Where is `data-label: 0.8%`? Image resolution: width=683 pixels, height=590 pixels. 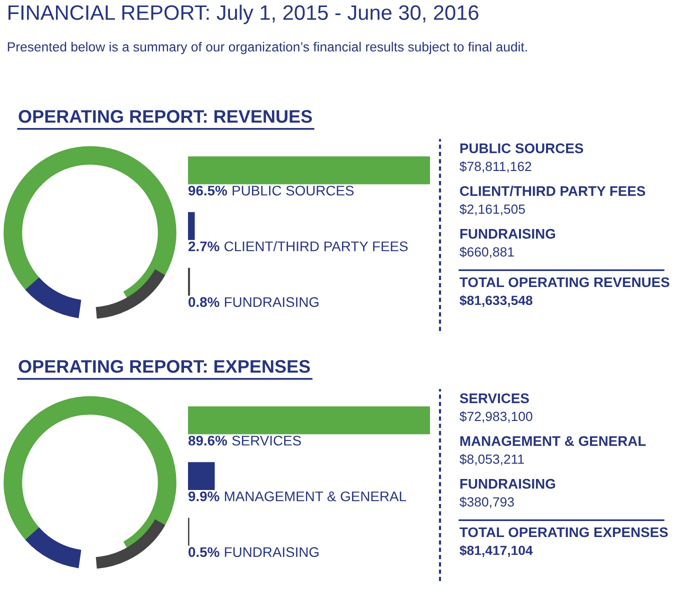
data-label: 0.8% is located at coordinates (204, 302).